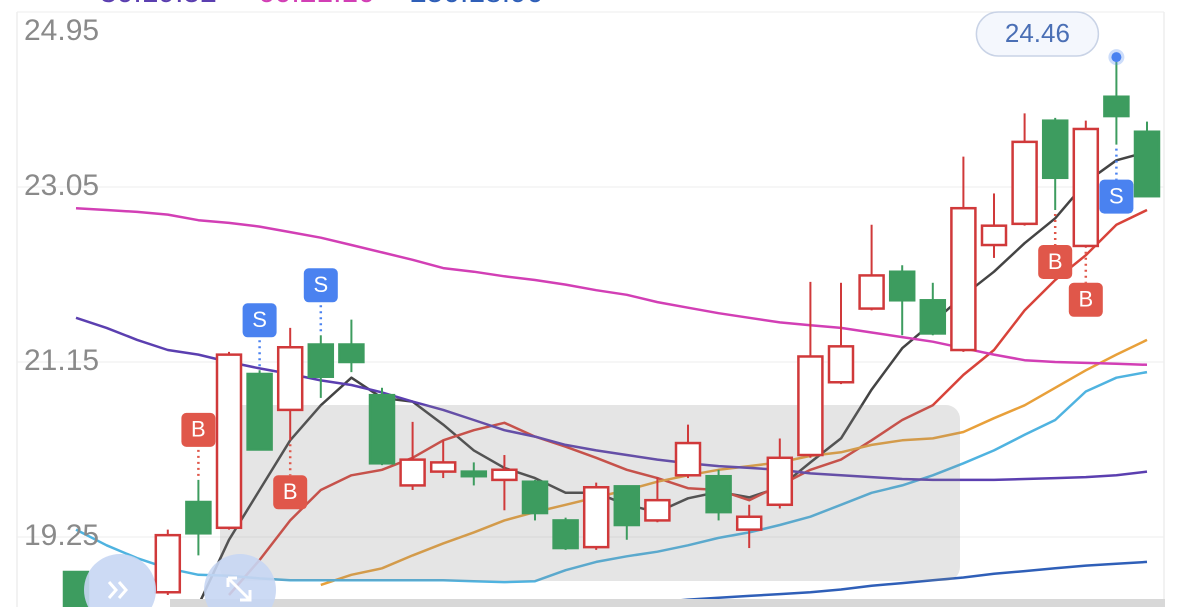  Describe the element at coordinates (667, 603) in the screenshot. I see `scrollbar` at that location.